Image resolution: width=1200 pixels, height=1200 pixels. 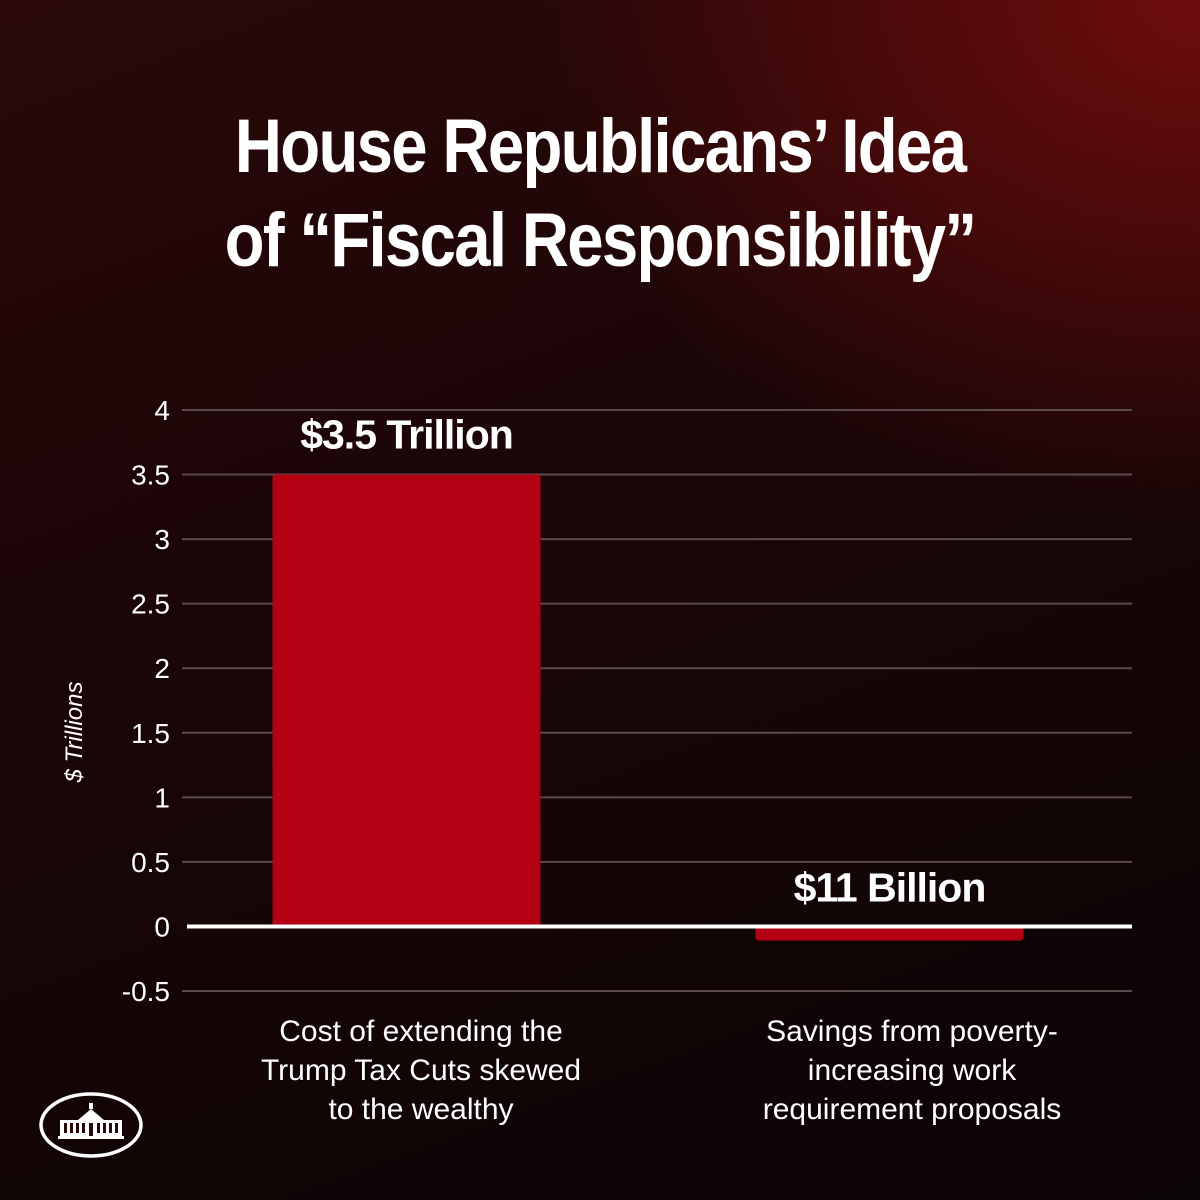 I want to click on category-label: increasing work, so click(x=912, y=1070).